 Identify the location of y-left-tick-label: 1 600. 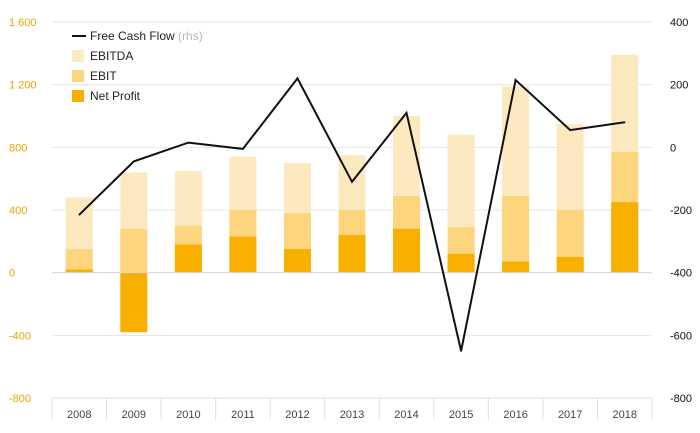
(23, 23).